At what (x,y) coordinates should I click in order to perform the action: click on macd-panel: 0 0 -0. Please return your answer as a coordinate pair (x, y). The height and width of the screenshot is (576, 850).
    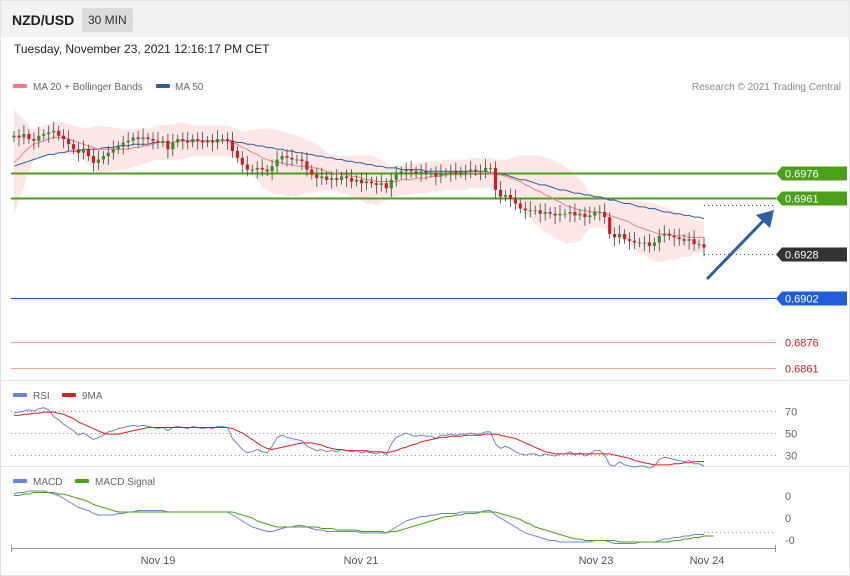
    Looking at the image, I should click on (404, 518).